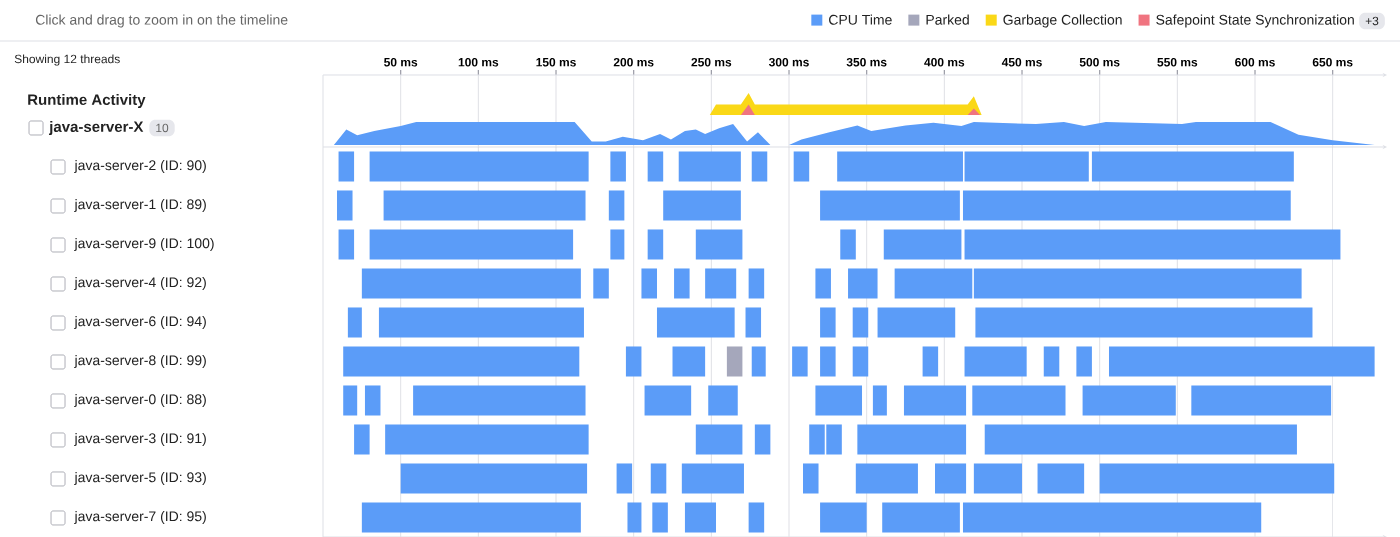  What do you see at coordinates (1372, 21) in the screenshot?
I see `text: +3` at bounding box center [1372, 21].